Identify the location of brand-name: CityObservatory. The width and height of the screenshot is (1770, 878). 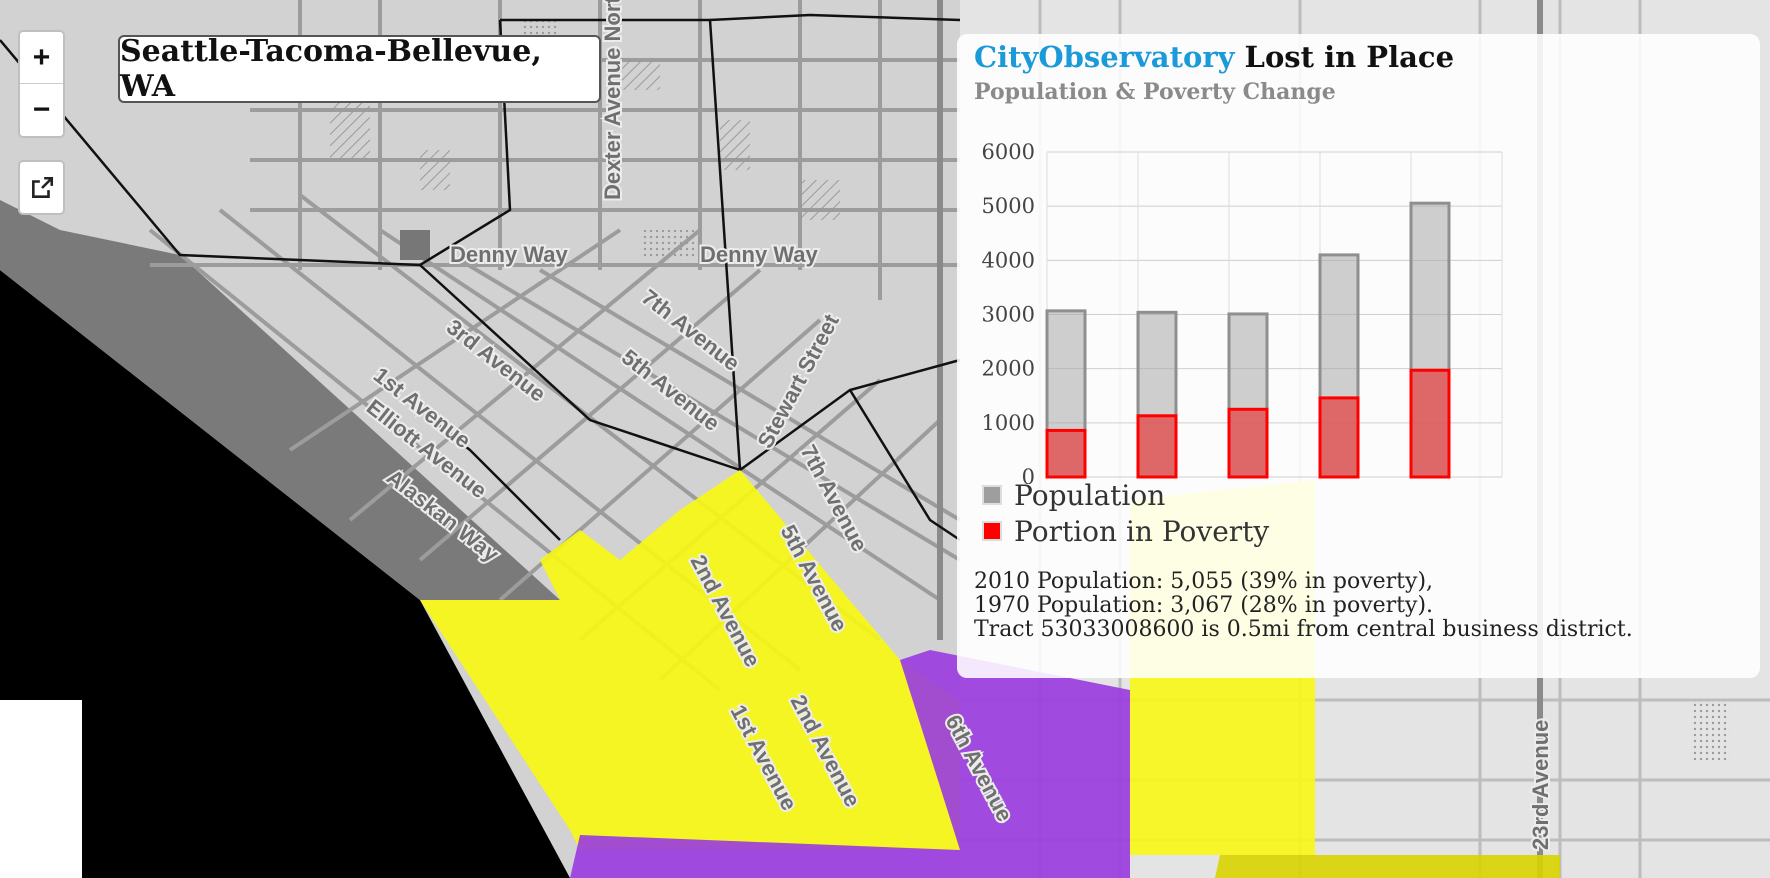
(1104, 57).